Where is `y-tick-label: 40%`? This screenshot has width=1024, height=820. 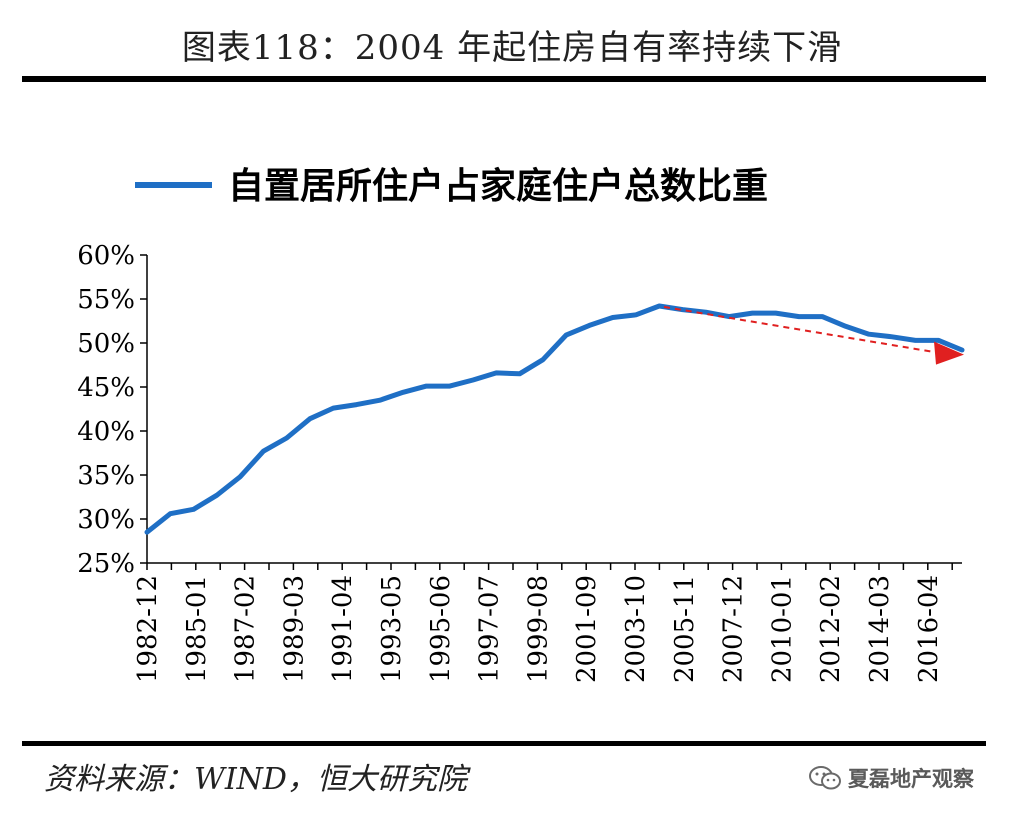
y-tick-label: 40% is located at coordinates (106, 432).